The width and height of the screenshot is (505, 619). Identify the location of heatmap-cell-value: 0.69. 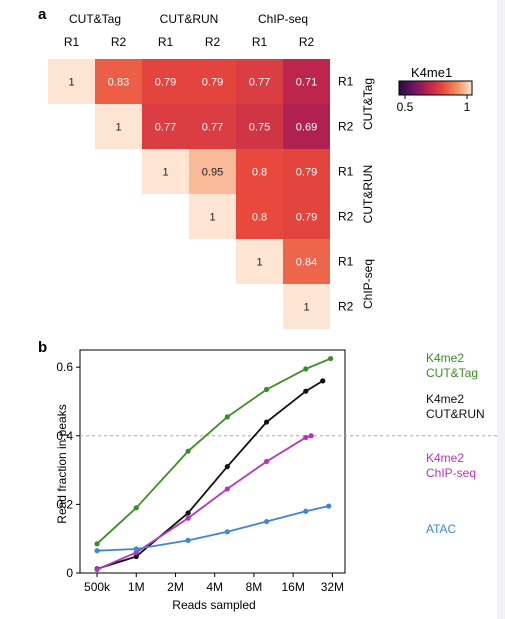
(306, 128).